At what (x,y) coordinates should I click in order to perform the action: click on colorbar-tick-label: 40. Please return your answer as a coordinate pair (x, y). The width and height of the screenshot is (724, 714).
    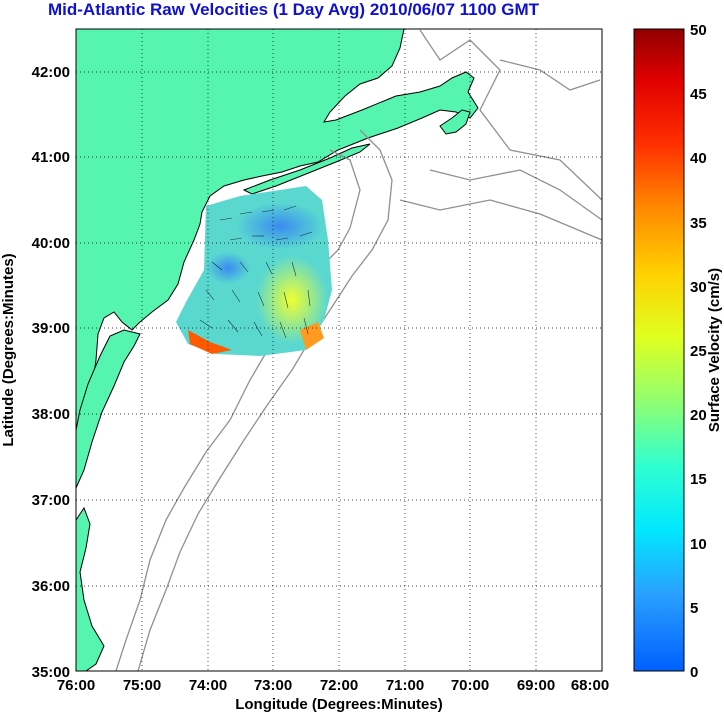
    Looking at the image, I should click on (698, 158).